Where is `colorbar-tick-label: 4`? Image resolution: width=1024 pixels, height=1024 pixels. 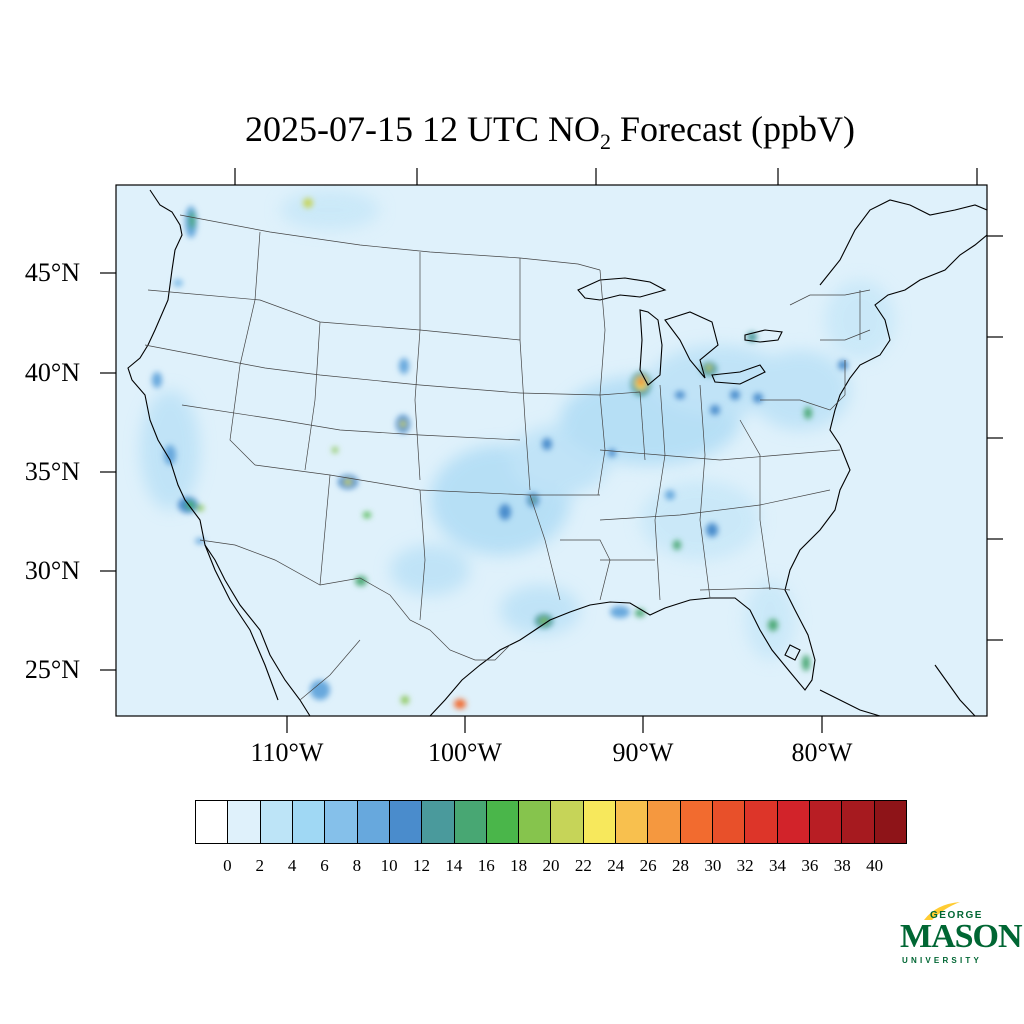 colorbar-tick-label: 4 is located at coordinates (292, 865).